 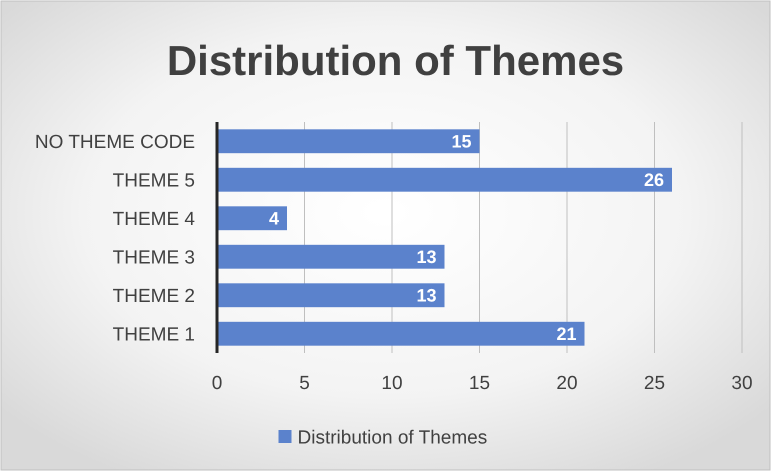 I want to click on x-tick-label: 25, so click(x=655, y=383).